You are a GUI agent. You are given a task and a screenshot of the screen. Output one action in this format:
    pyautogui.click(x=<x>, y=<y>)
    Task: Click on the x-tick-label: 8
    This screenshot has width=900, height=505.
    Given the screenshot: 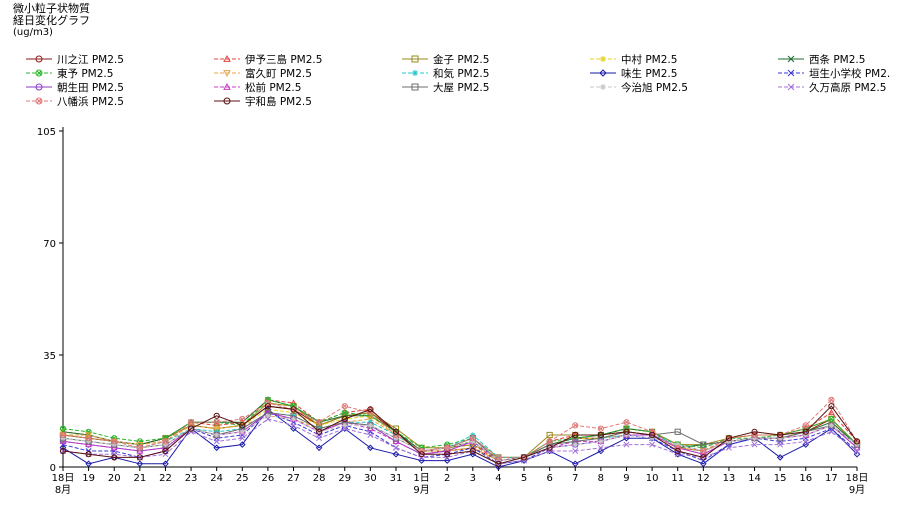 What is the action you would take?
    pyautogui.click(x=601, y=478)
    